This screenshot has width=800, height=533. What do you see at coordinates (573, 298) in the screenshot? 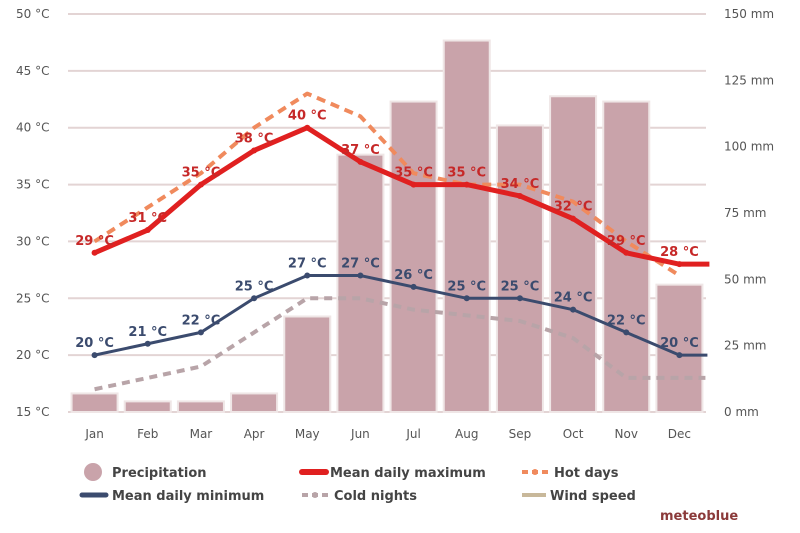
I see `mean-min-data-label: 24 °C` at bounding box center [573, 298].